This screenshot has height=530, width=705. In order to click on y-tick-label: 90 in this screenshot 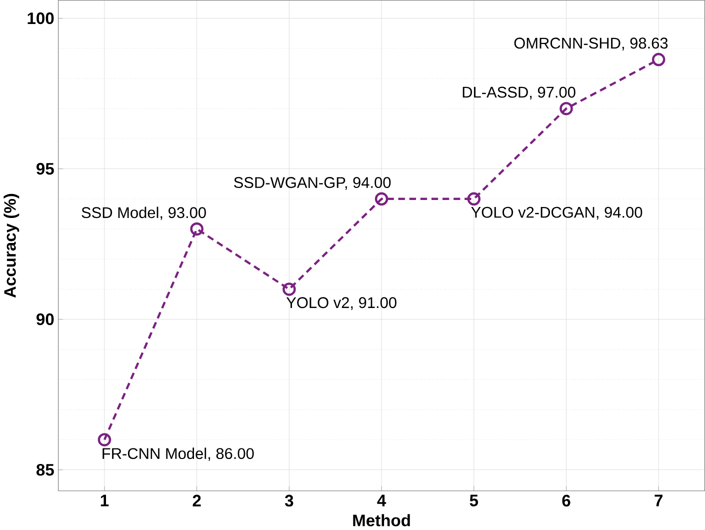, I will do `click(45, 319)`.